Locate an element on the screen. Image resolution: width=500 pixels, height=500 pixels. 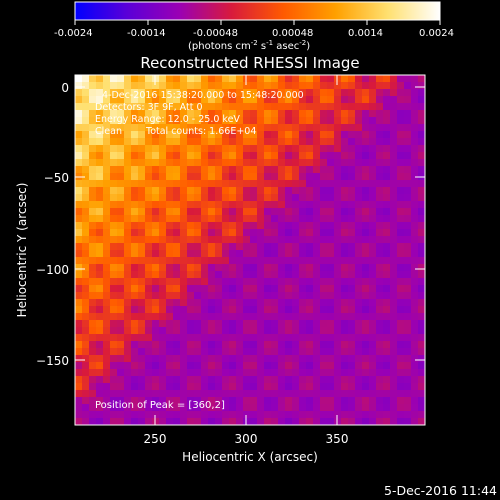
colorbar-units: (photons cm-2 s-1 asec-2) is located at coordinates (249, 45).